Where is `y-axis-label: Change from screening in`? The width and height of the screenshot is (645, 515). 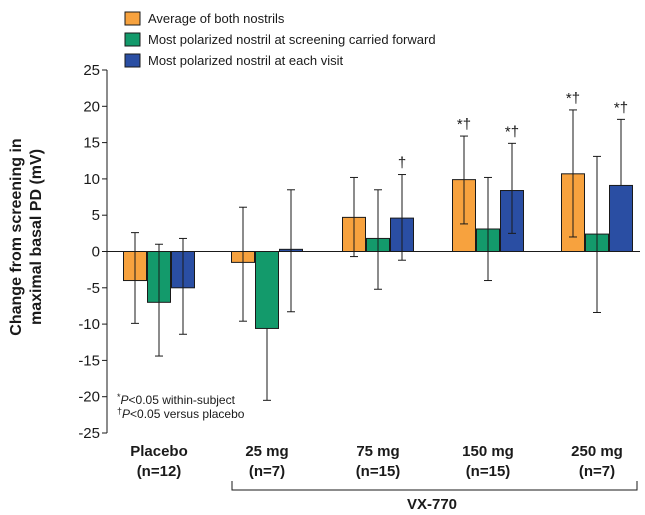
y-axis-label: Change from screening in is located at coordinates (16, 236).